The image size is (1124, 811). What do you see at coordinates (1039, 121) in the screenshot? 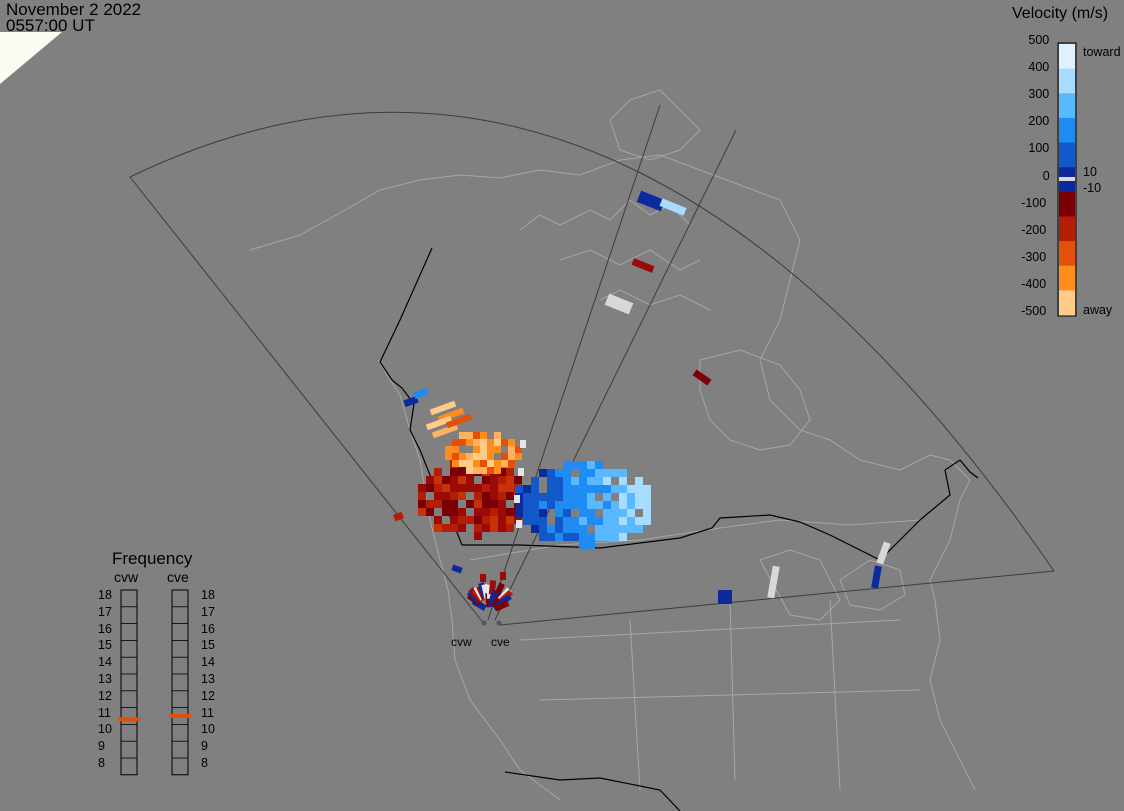
I see `velocity-tick: 200` at bounding box center [1039, 121].